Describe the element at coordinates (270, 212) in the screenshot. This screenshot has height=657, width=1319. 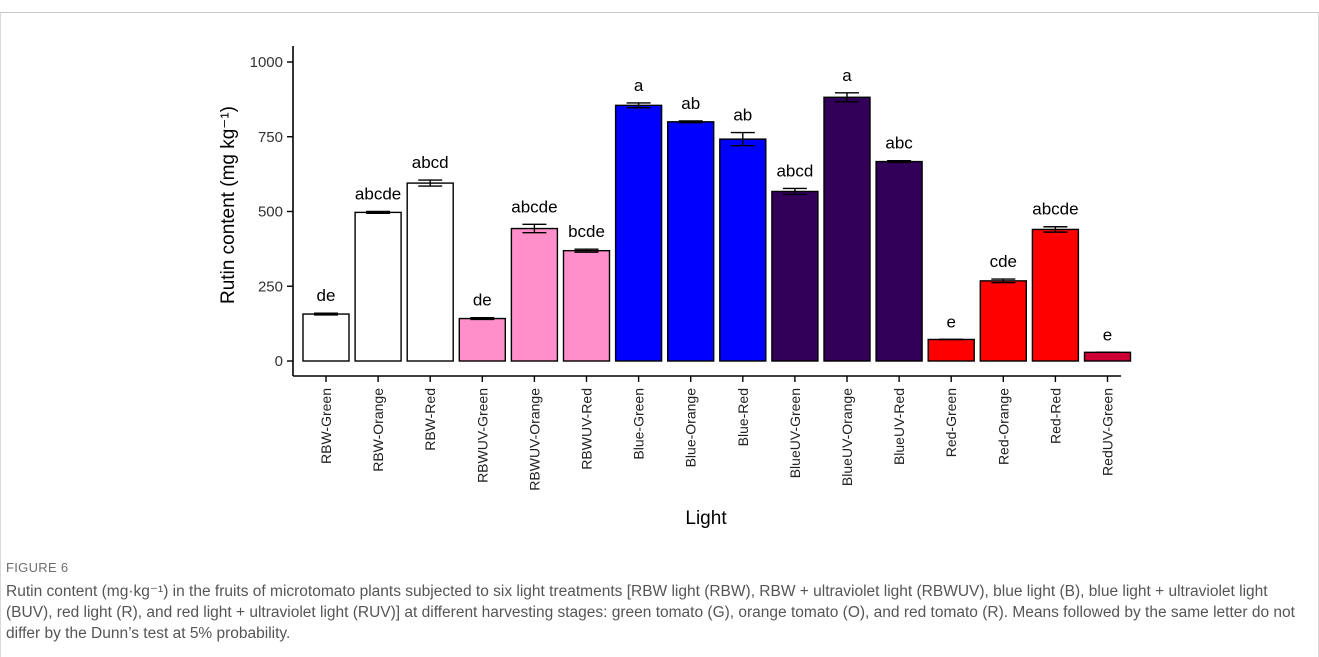
I see `y-tick-label: 500` at that location.